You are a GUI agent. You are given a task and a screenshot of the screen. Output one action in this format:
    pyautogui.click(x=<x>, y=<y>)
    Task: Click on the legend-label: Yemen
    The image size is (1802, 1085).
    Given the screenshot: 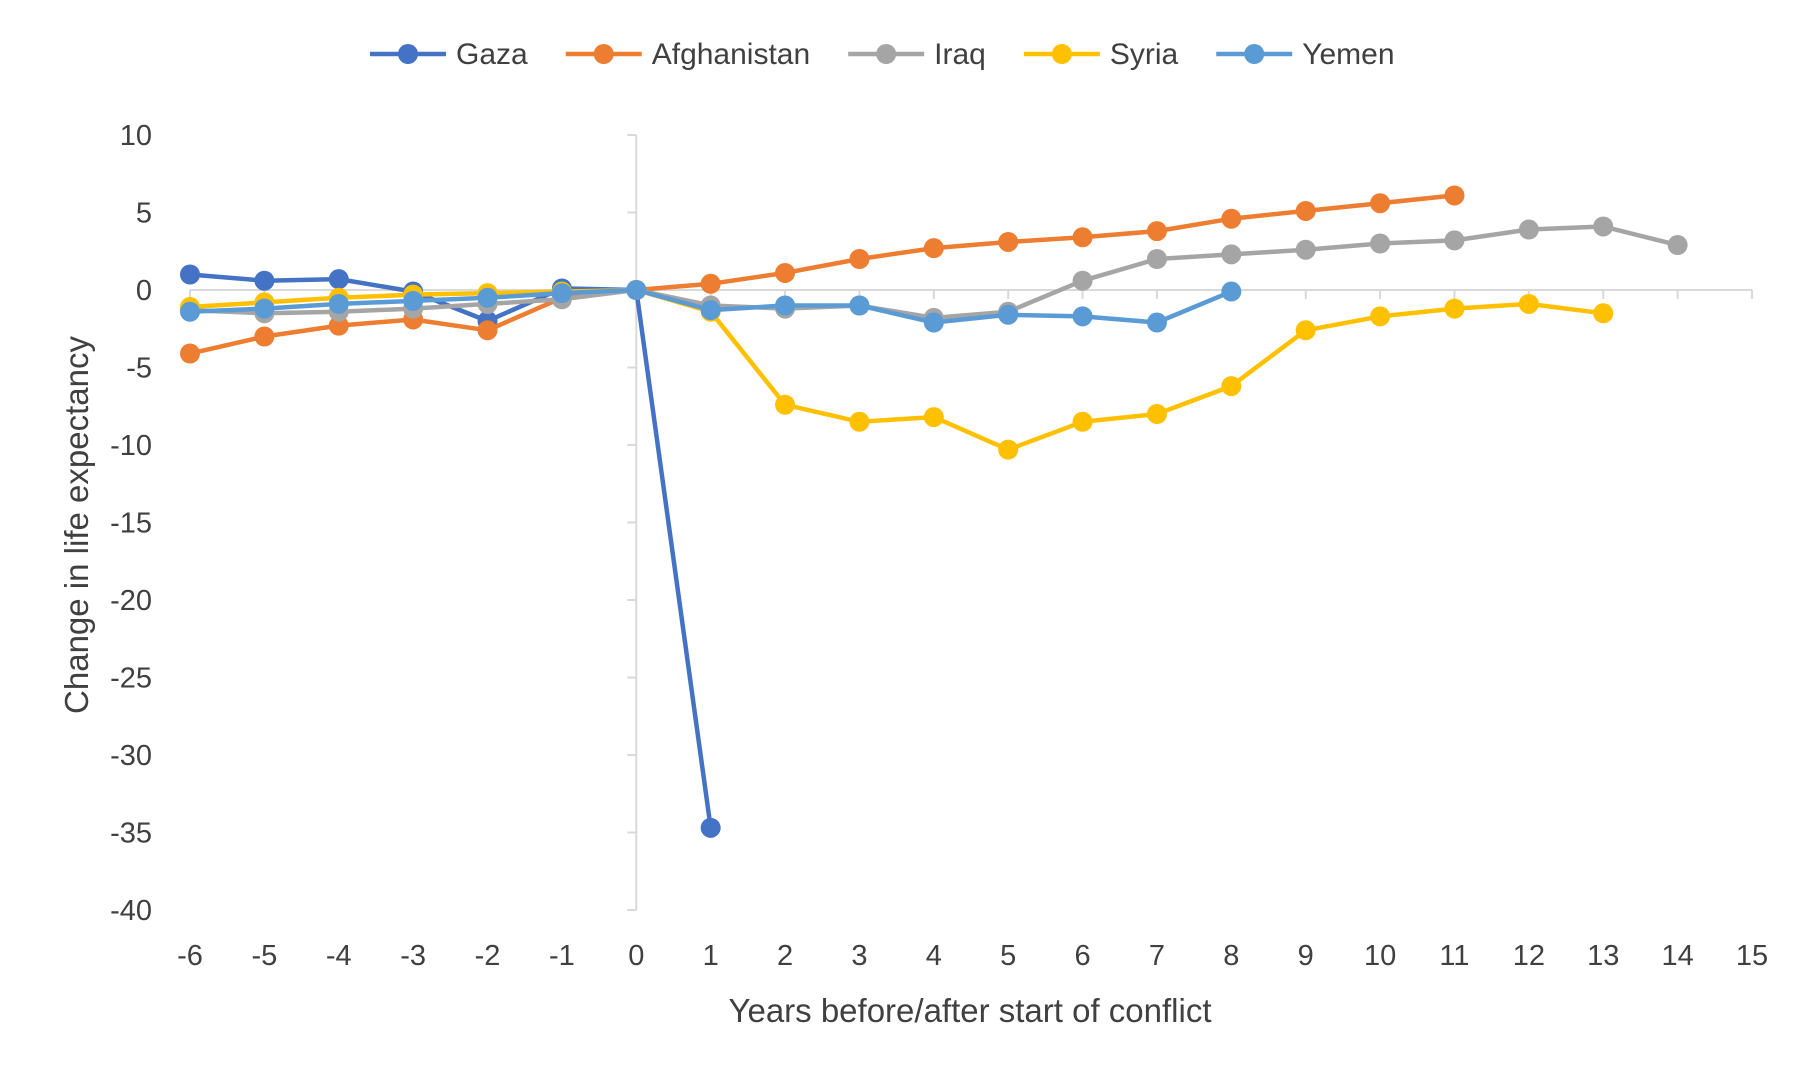 What is the action you would take?
    pyautogui.click(x=1348, y=54)
    